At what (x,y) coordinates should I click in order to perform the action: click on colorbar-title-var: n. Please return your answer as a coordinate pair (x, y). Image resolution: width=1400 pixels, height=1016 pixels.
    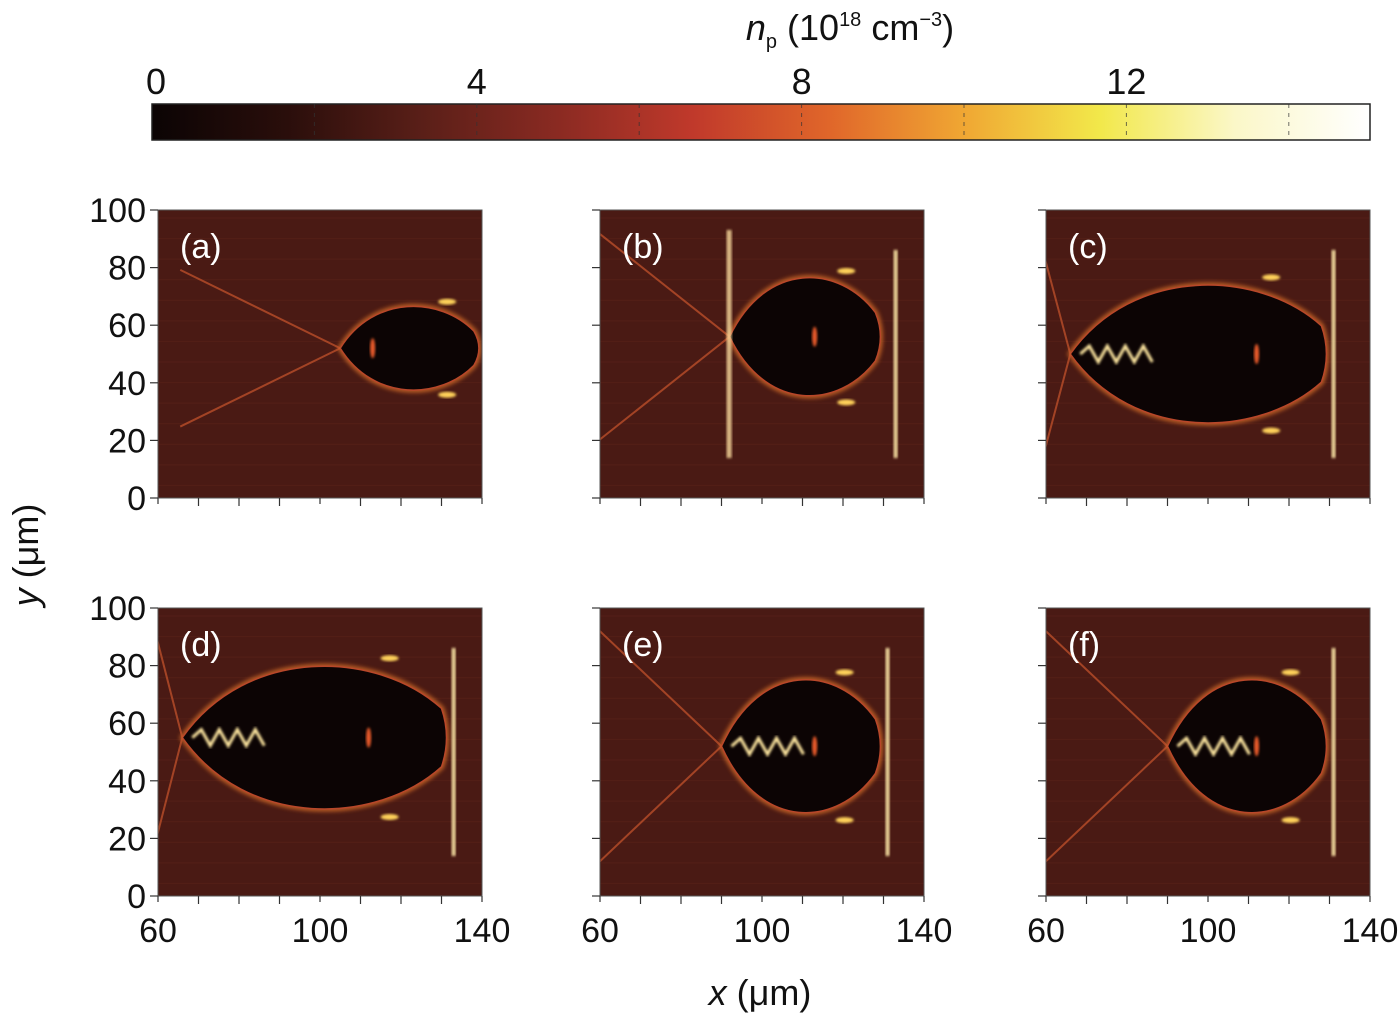
    Looking at the image, I should click on (756, 27).